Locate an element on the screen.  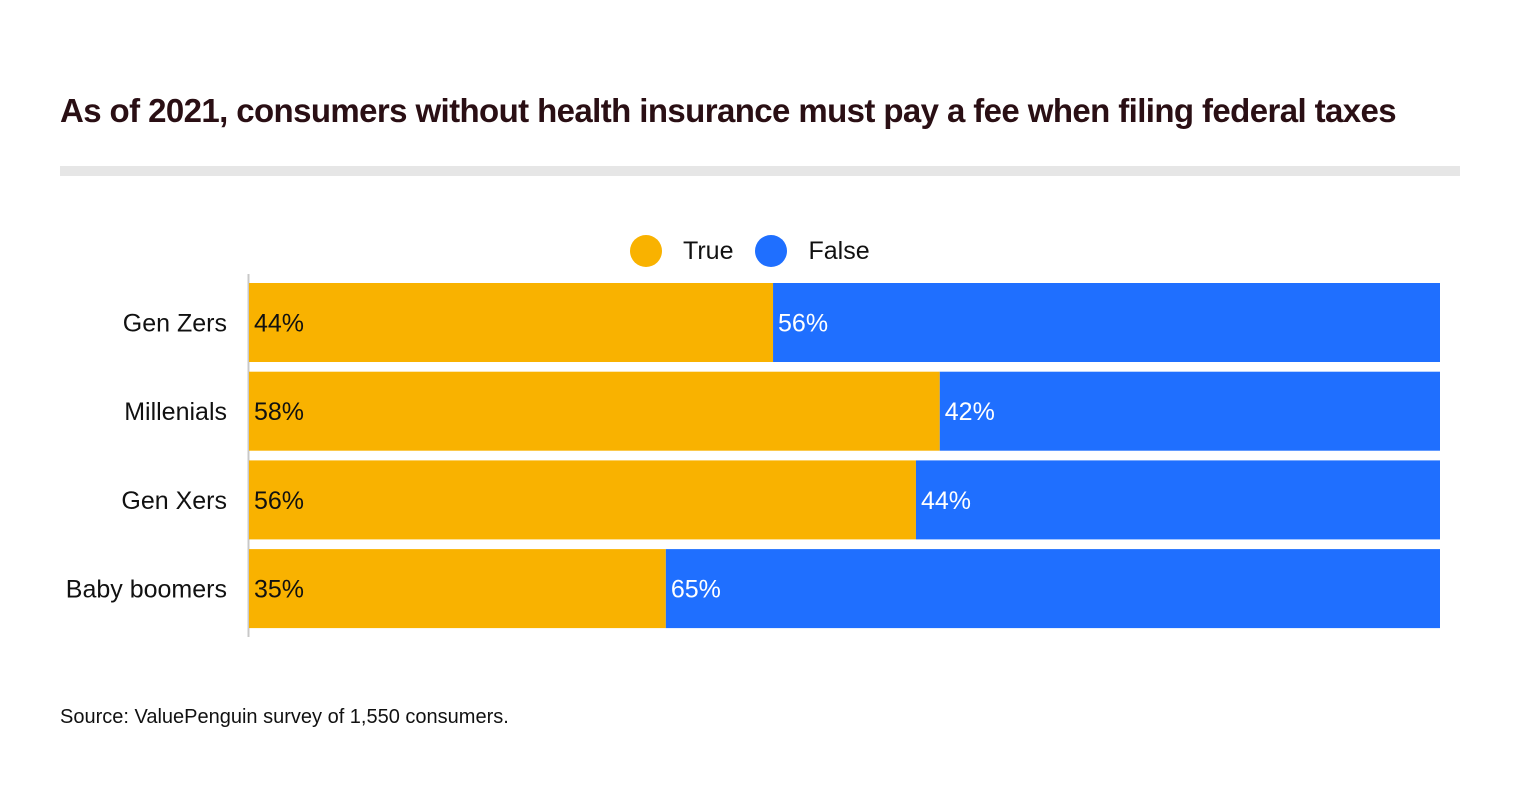
data-label-true: 56% is located at coordinates (279, 501).